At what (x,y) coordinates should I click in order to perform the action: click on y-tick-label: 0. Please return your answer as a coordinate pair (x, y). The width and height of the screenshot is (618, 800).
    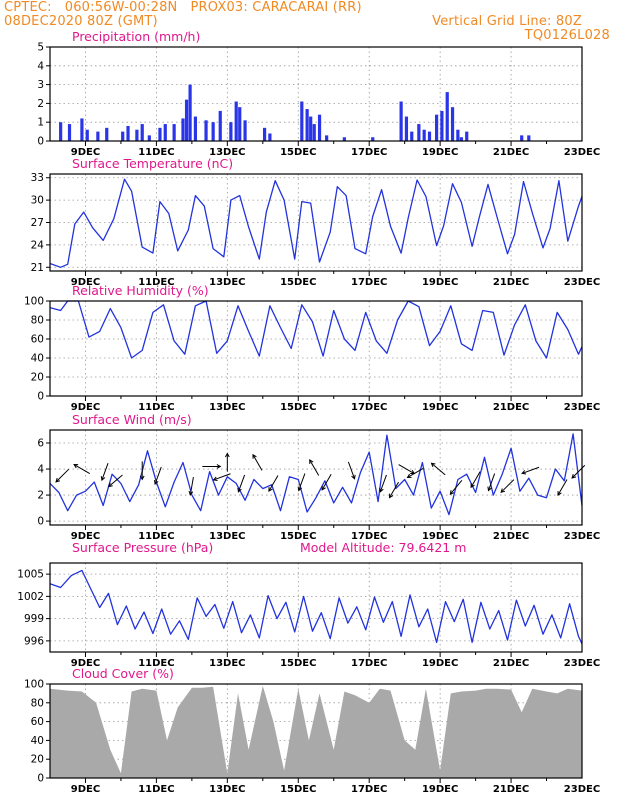
    Looking at the image, I should click on (40, 397).